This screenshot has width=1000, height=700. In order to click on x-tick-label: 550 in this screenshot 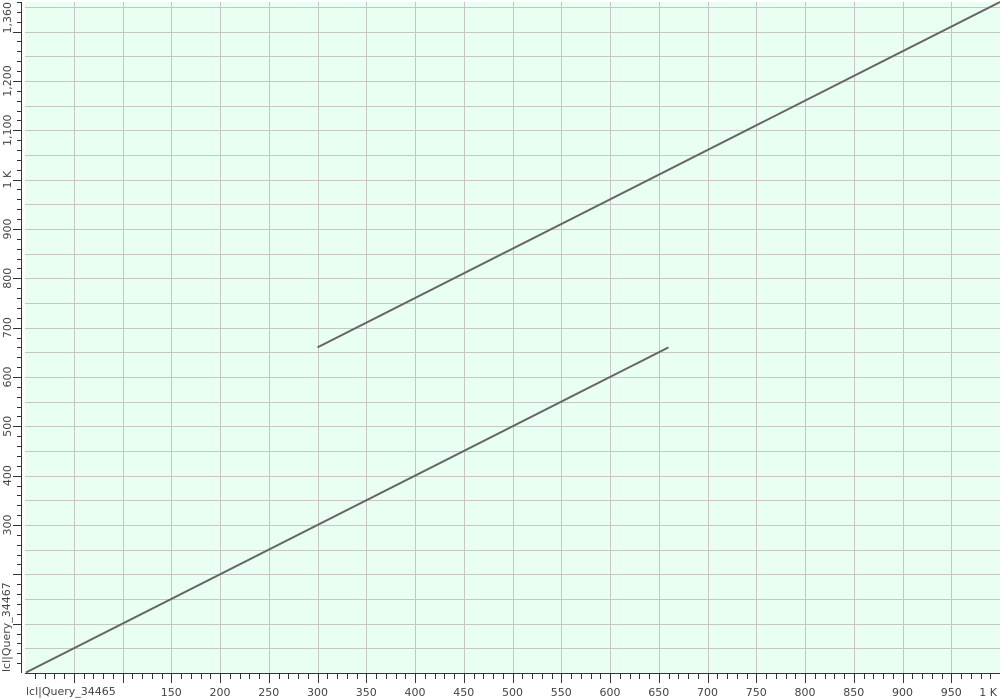, I will do `click(561, 692)`.